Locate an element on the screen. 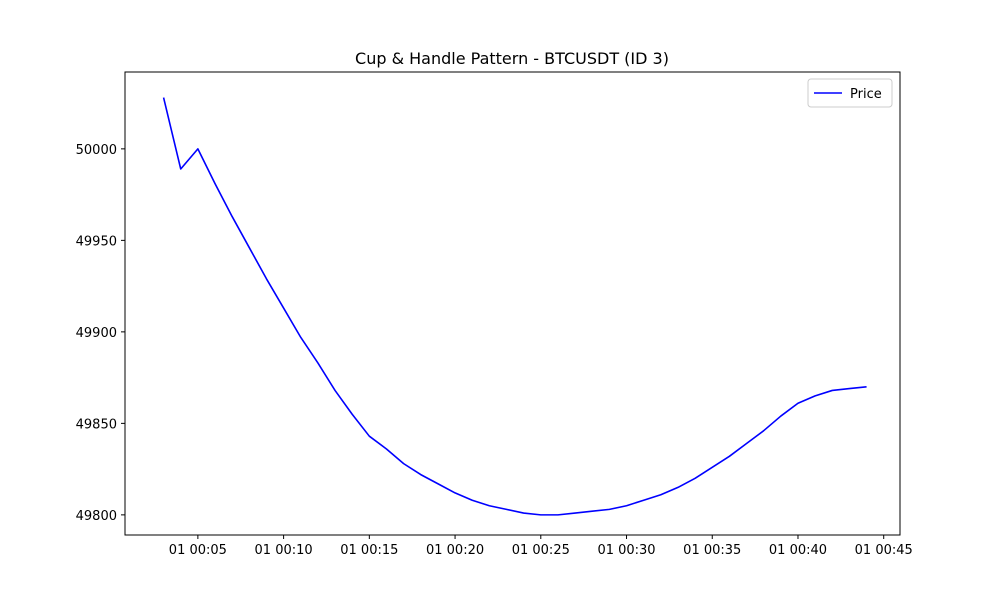 This screenshot has height=600, width=1000. x-tick-label: 01 00:25 is located at coordinates (541, 550).